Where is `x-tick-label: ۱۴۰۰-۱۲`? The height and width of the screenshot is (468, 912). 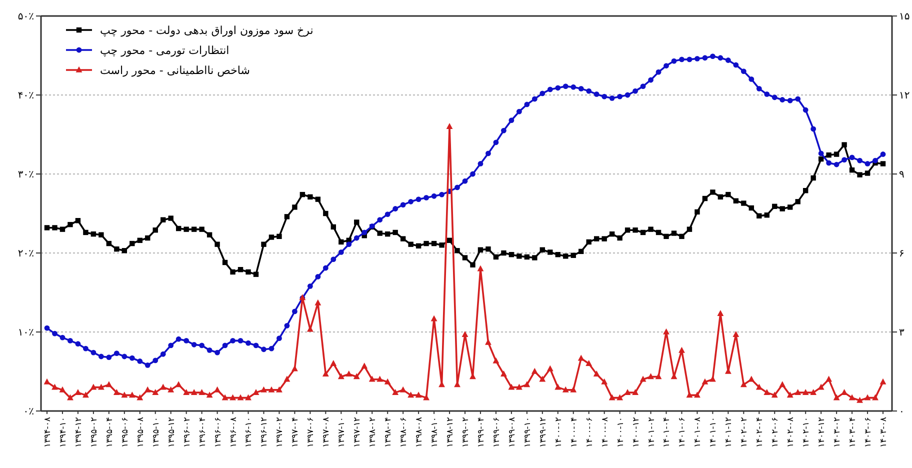
x-tick-label: ۱۴۰۰-۱۲ is located at coordinates (636, 432).